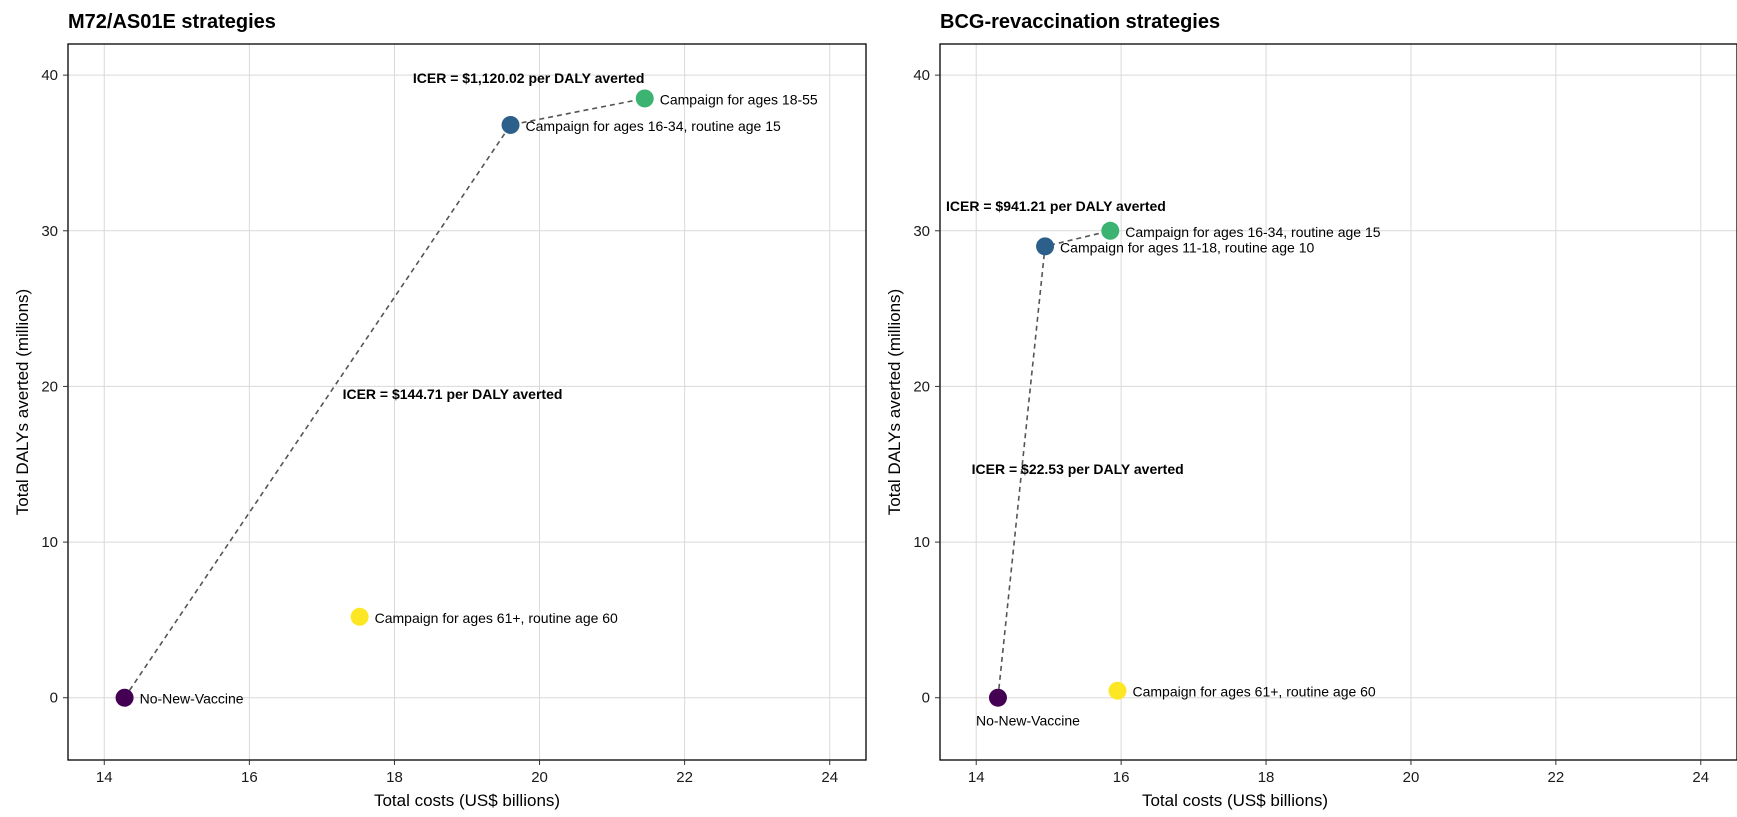 Image resolution: width=1737 pixels, height=817 pixels. I want to click on chart-title: BCG-revaccination strategies, so click(1080, 22).